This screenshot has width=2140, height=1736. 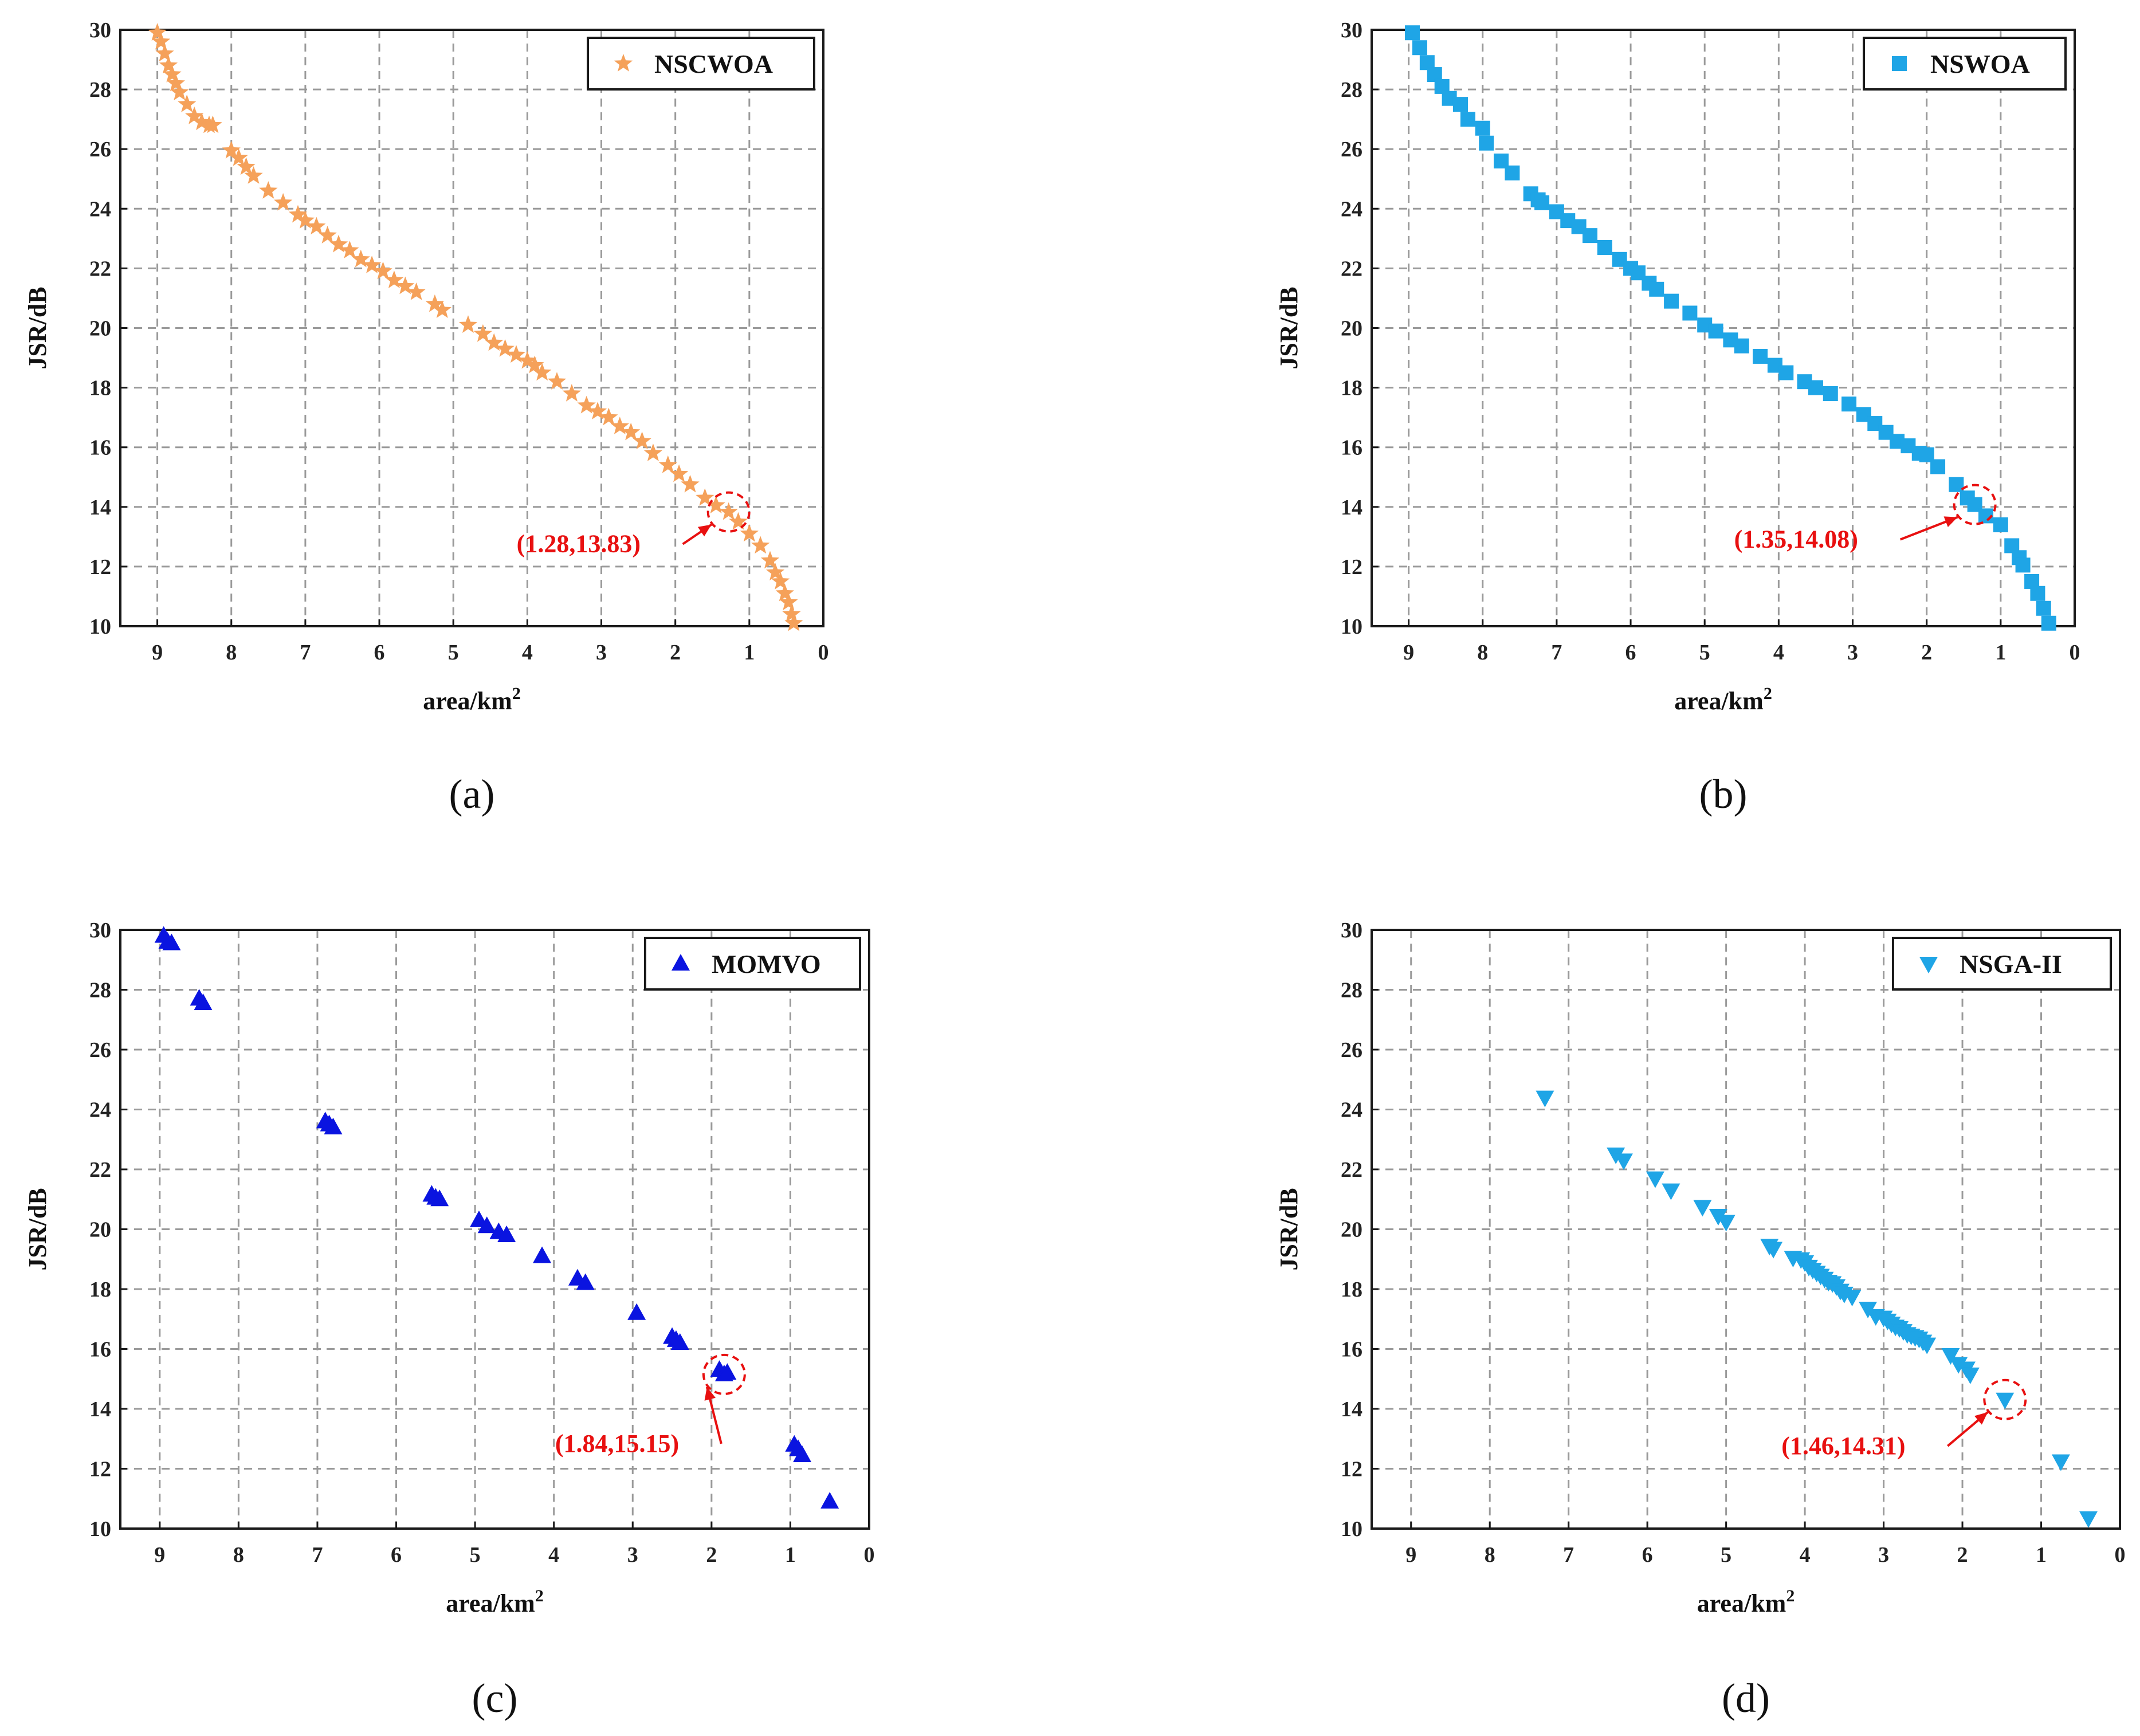 What do you see at coordinates (1647, 1555) in the screenshot?
I see `x-tick-label: 6` at bounding box center [1647, 1555].